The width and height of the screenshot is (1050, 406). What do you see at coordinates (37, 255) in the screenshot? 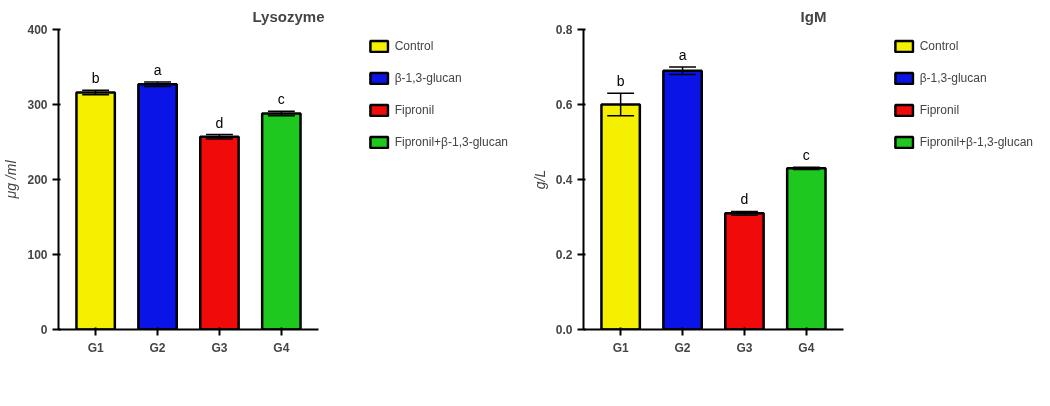
I see `y-tick-label: 100` at bounding box center [37, 255].